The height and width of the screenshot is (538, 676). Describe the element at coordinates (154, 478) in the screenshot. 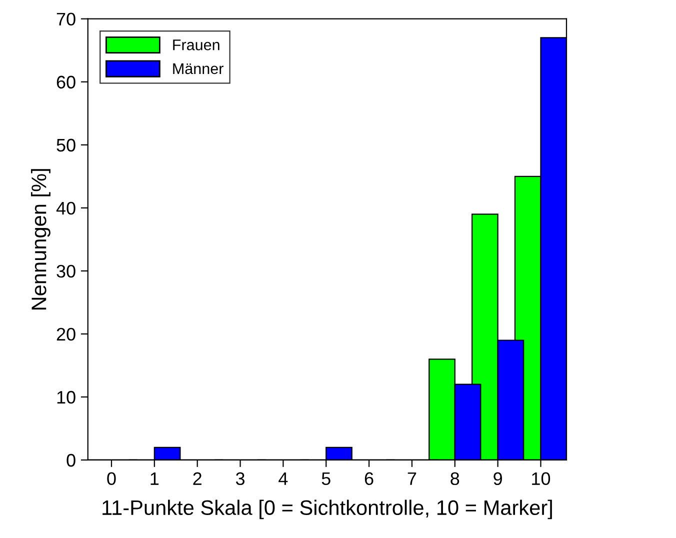

I see `x-tick-label: 1` at that location.